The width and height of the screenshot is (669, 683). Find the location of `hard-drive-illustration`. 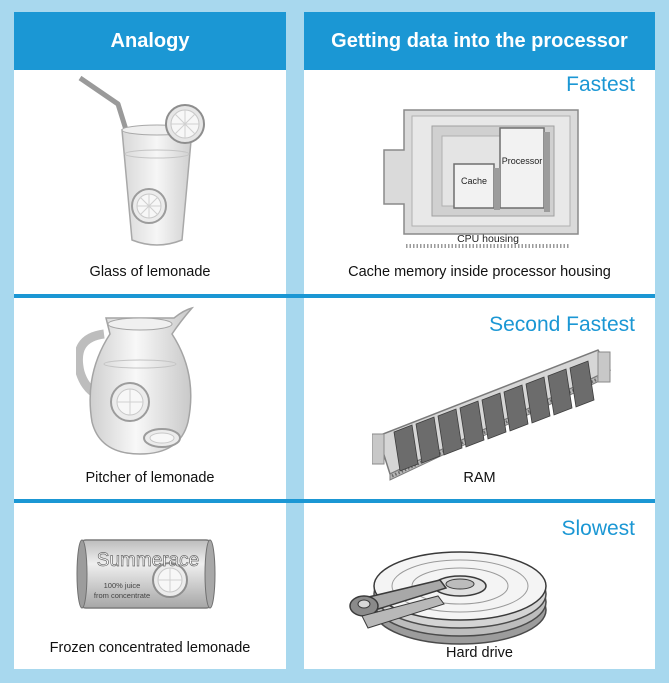

hard-drive-illustration is located at coordinates (448, 598).